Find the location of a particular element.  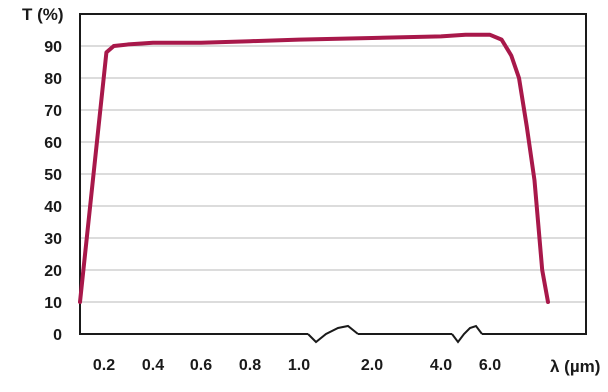

y-tick-label: 70 is located at coordinates (53, 111).